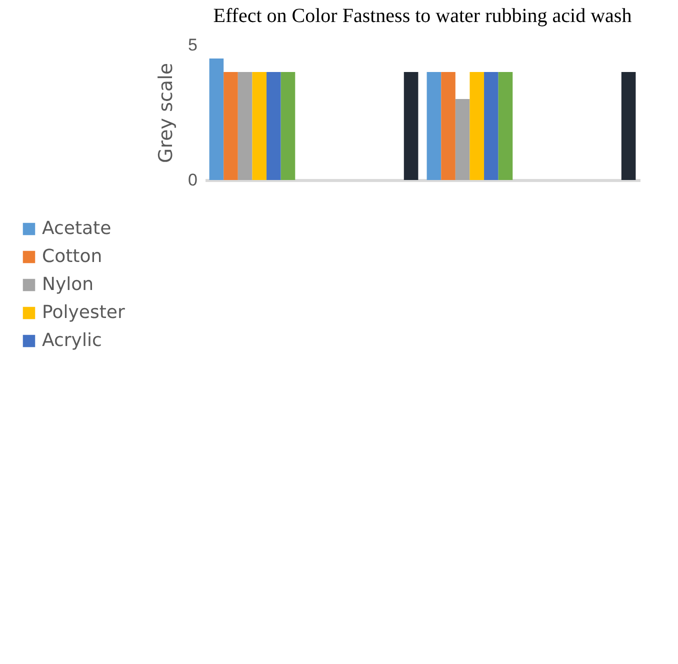 This screenshot has height=664, width=678. What do you see at coordinates (72, 340) in the screenshot?
I see `legend-label: Acrylic` at bounding box center [72, 340].